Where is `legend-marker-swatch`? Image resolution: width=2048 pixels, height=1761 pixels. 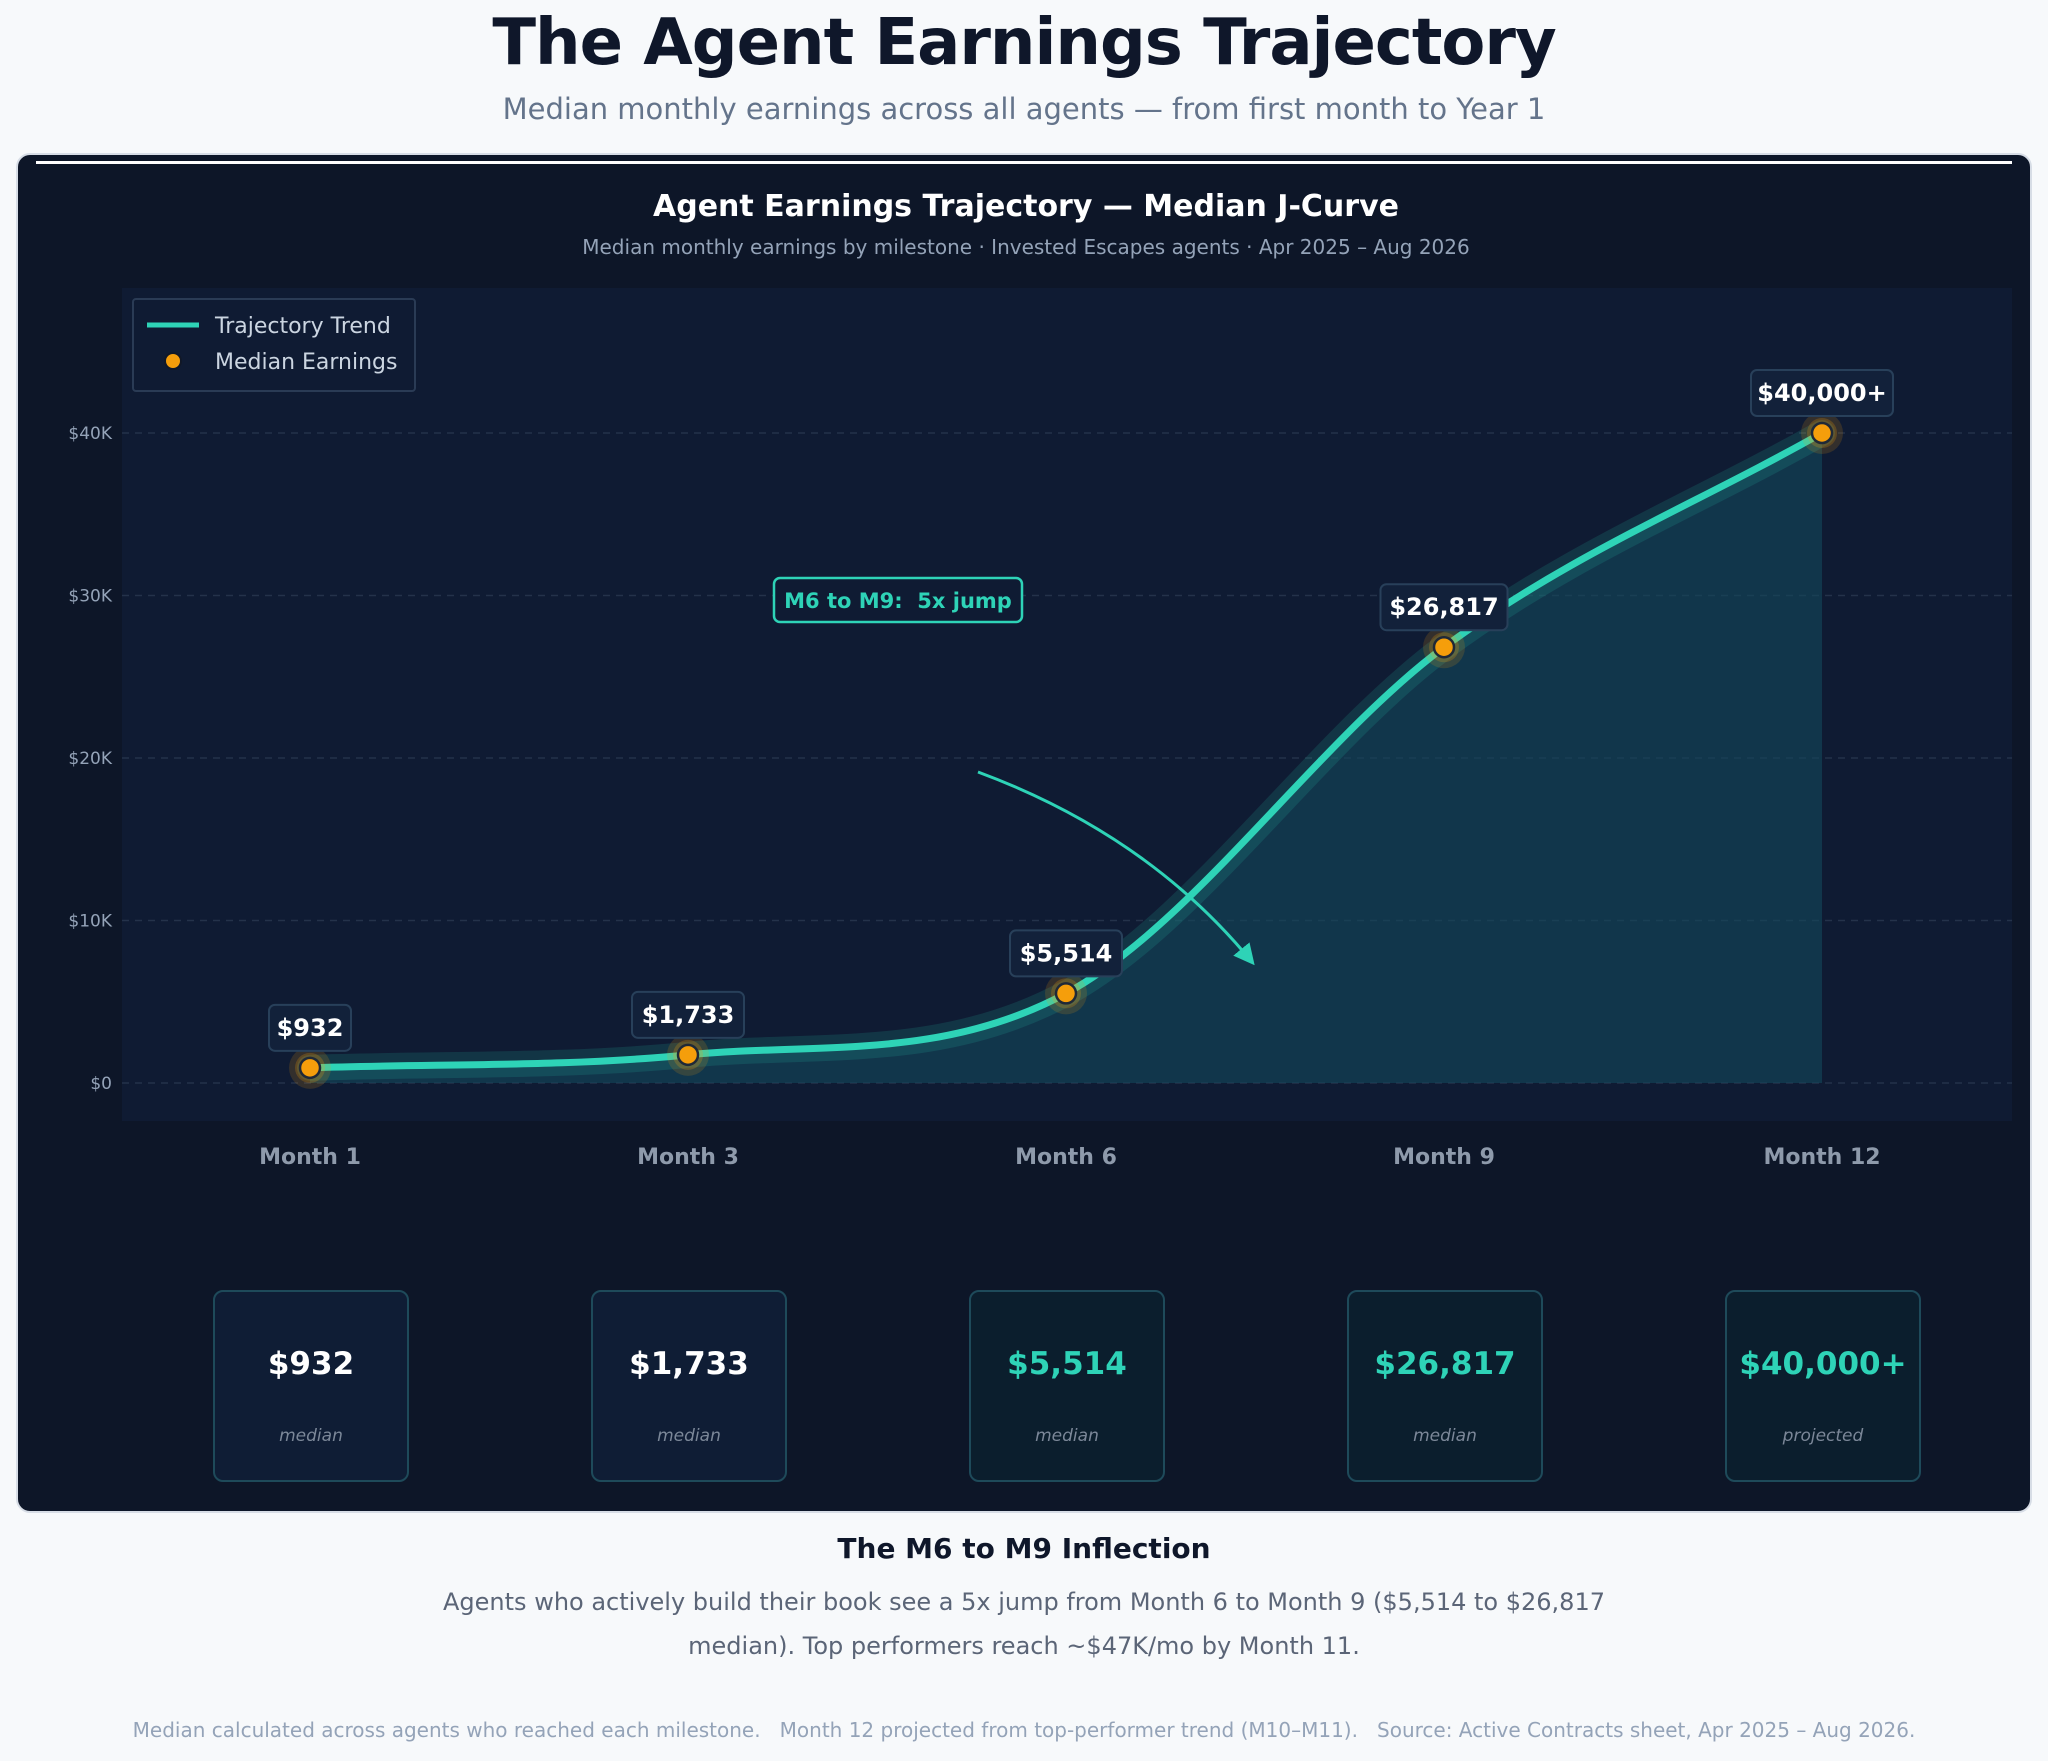
legend-marker-swatch is located at coordinates (173, 361).